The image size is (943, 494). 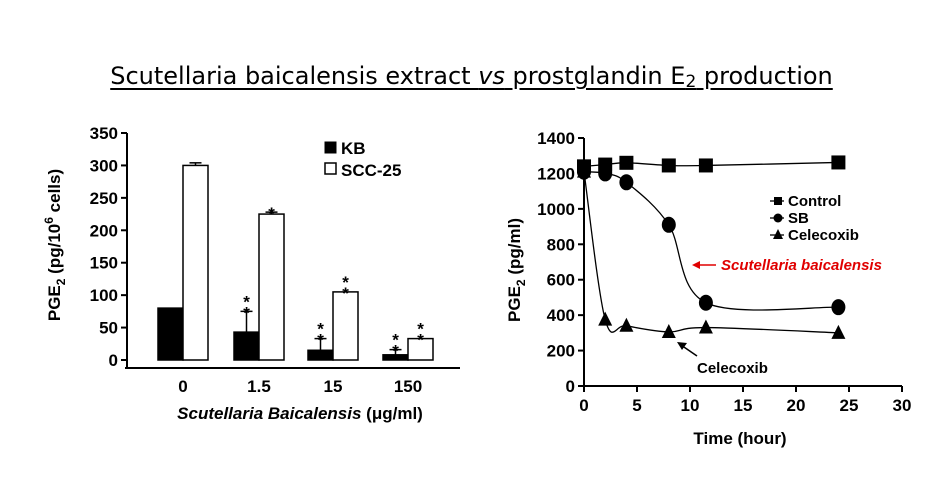 What do you see at coordinates (104, 198) in the screenshot?
I see `y-tick-label: 250` at bounding box center [104, 198].